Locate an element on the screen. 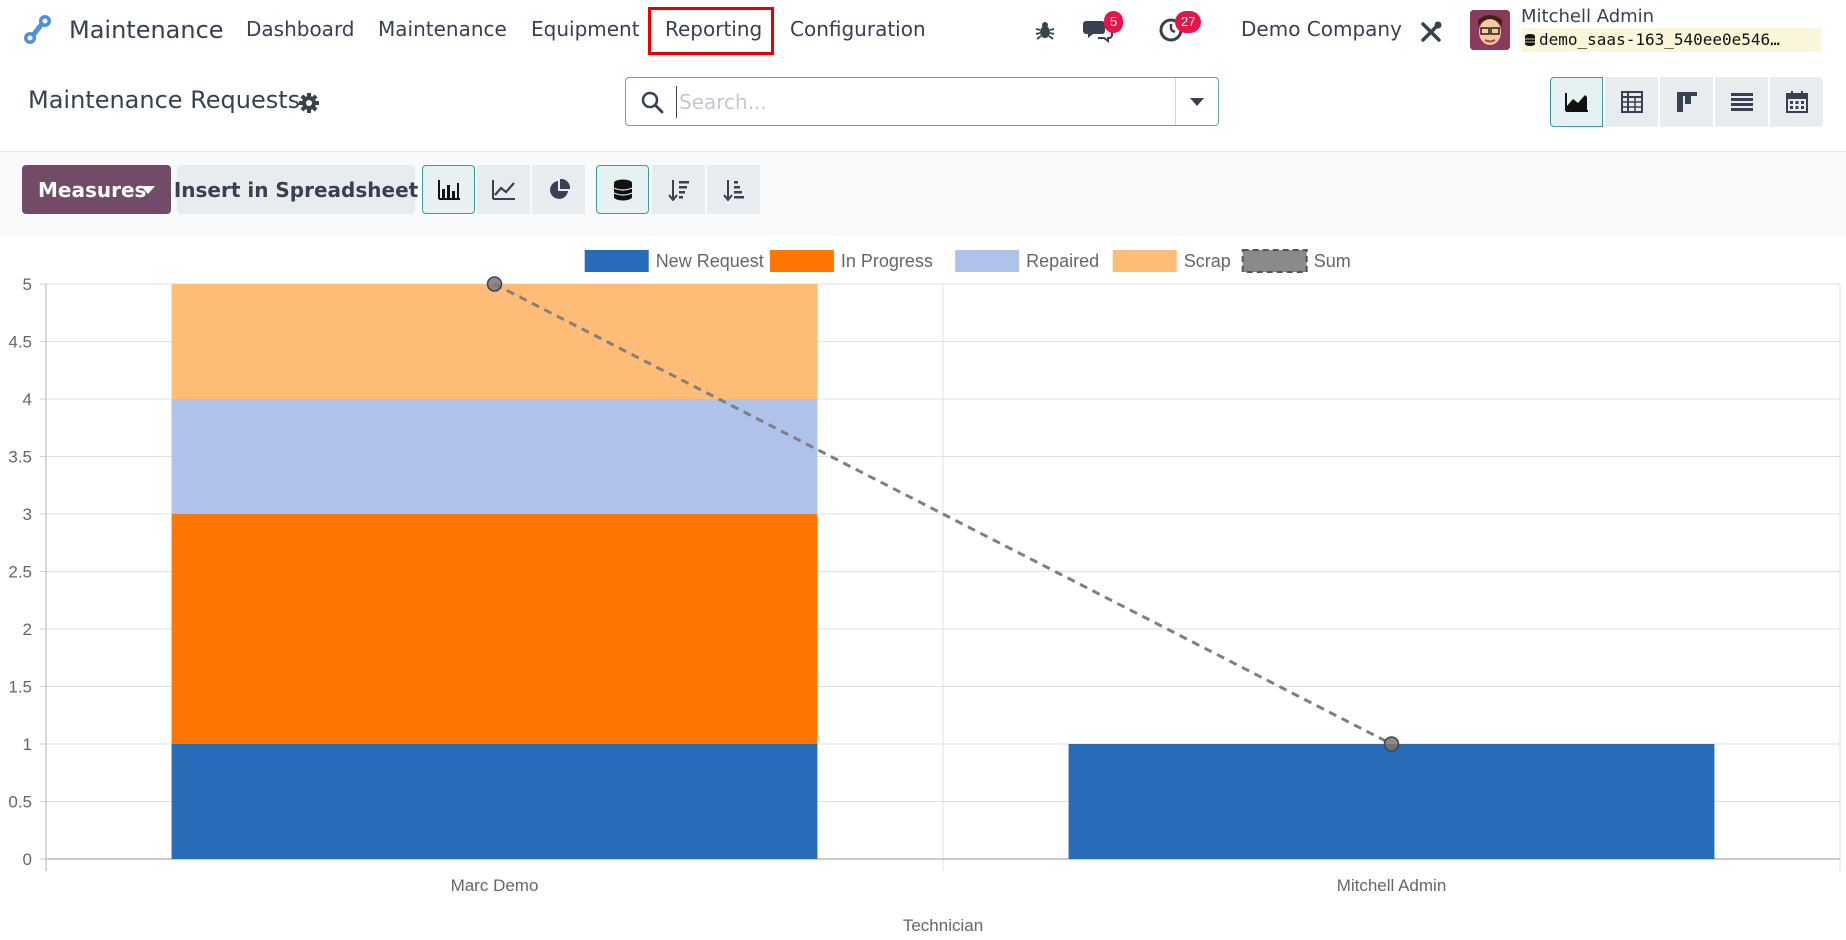 The width and height of the screenshot is (1846, 940). x-tick-label: Marc Demo is located at coordinates (495, 885).